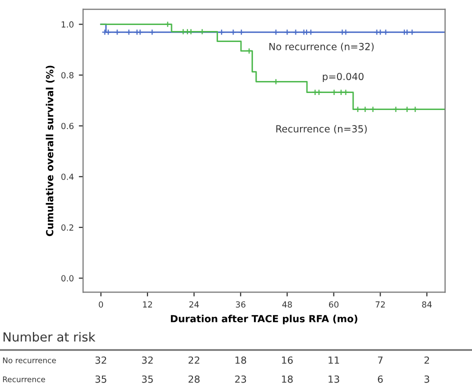 The image size is (472, 389). I want to click on x-tick-label: 48, so click(287, 304).